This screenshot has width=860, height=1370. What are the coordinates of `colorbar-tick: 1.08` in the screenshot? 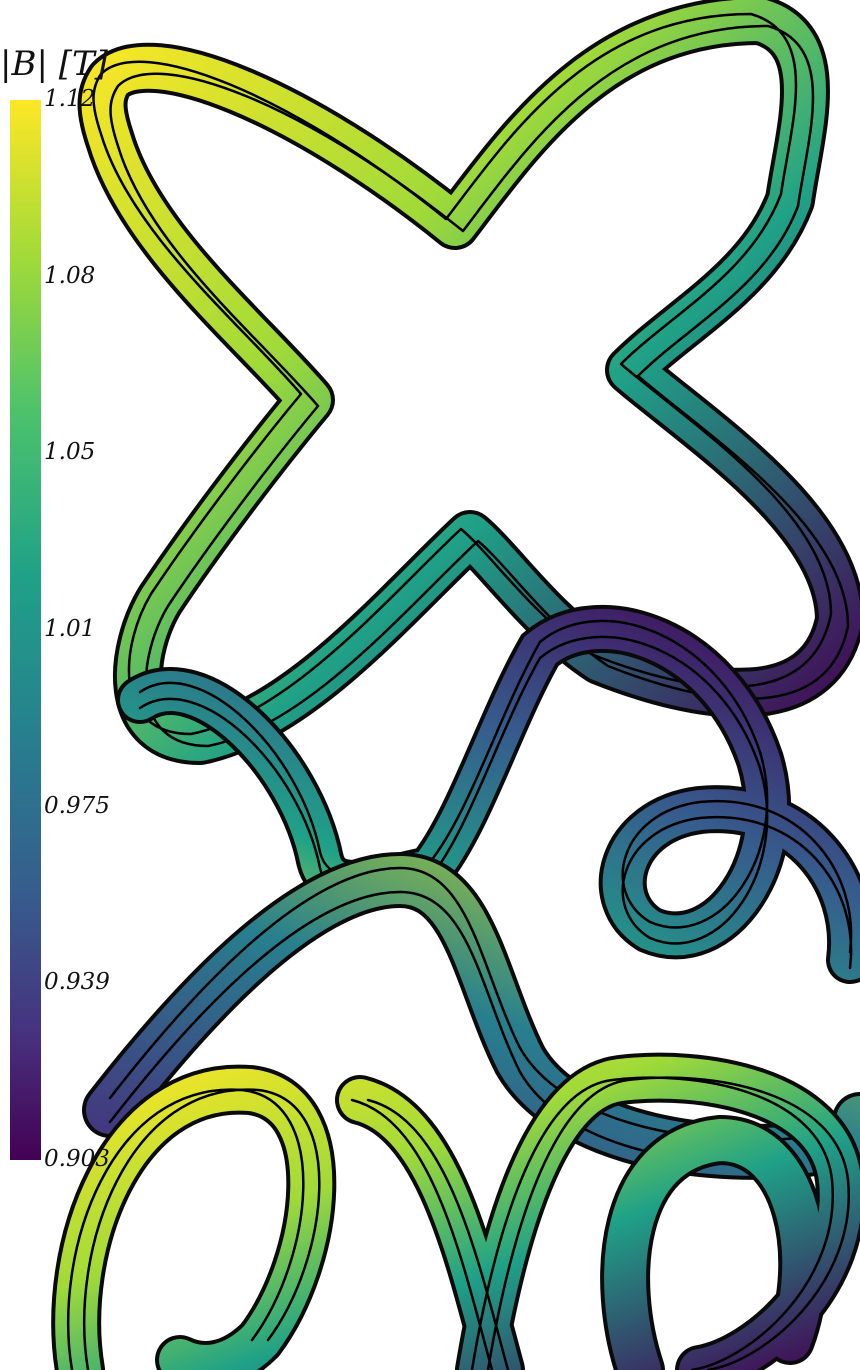 It's located at (70, 276).